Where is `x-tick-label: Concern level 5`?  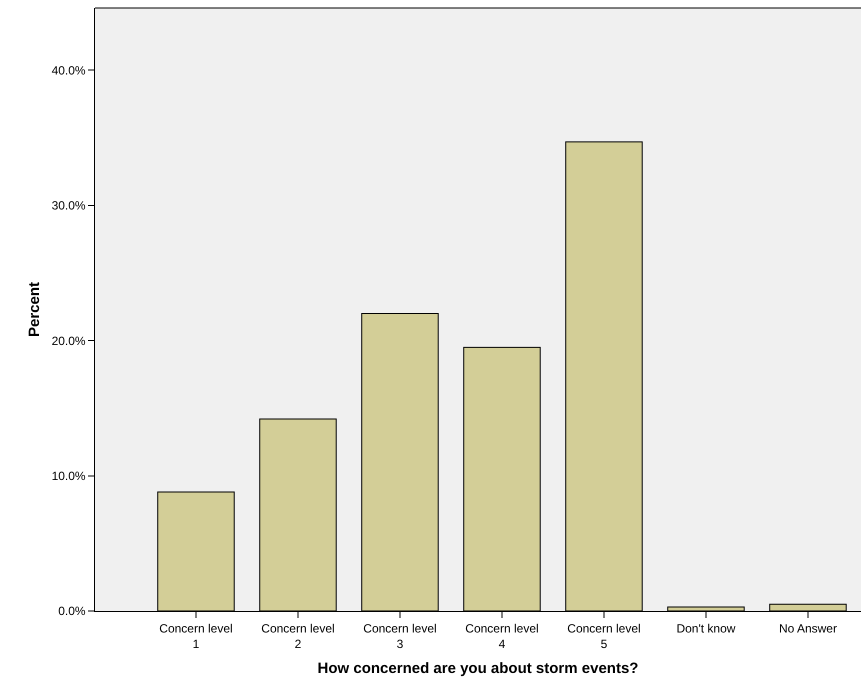
x-tick-label: Concern level 5 is located at coordinates (604, 636).